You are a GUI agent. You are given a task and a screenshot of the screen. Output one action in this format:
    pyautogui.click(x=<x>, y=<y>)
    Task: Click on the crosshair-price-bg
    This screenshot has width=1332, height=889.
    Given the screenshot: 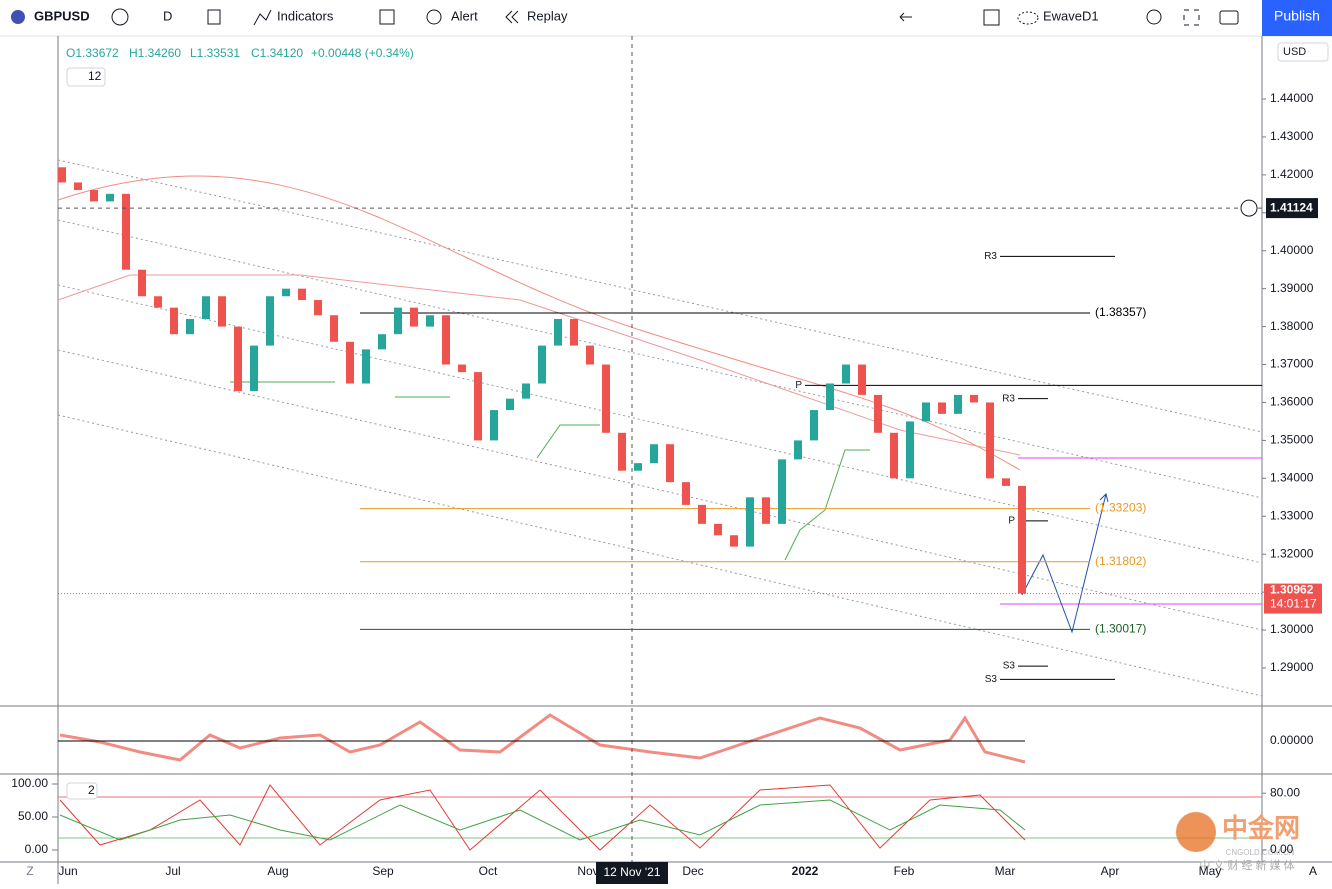 What is the action you would take?
    pyautogui.click(x=1292, y=208)
    